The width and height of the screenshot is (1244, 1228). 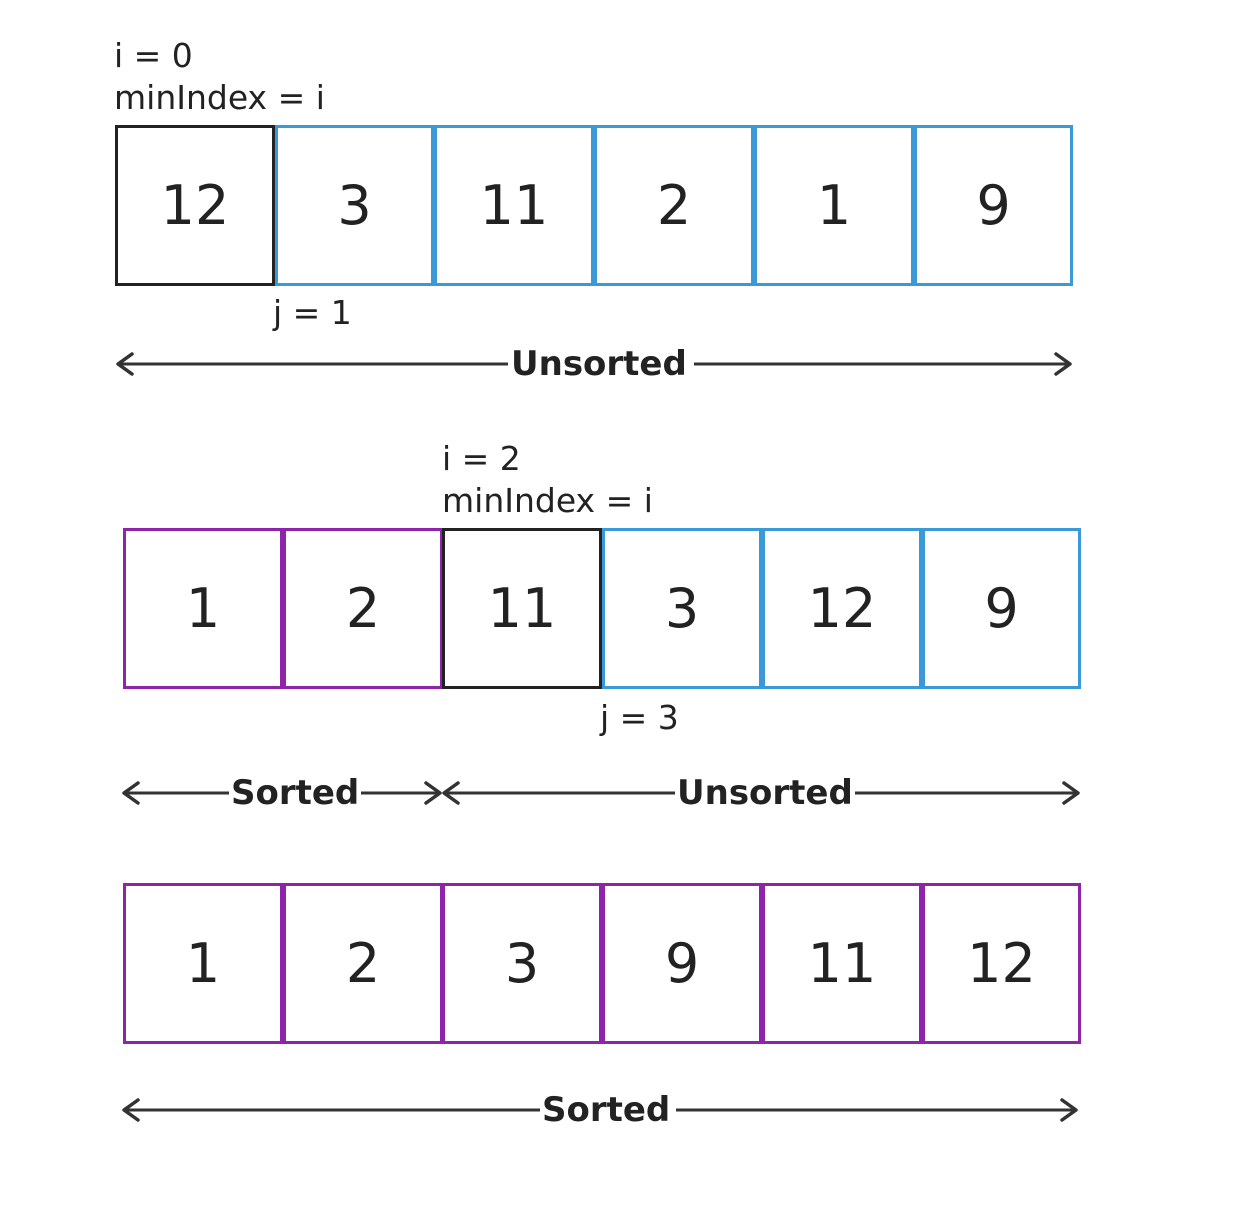 I want to click on step3-cell-2: 3, so click(x=522, y=963).